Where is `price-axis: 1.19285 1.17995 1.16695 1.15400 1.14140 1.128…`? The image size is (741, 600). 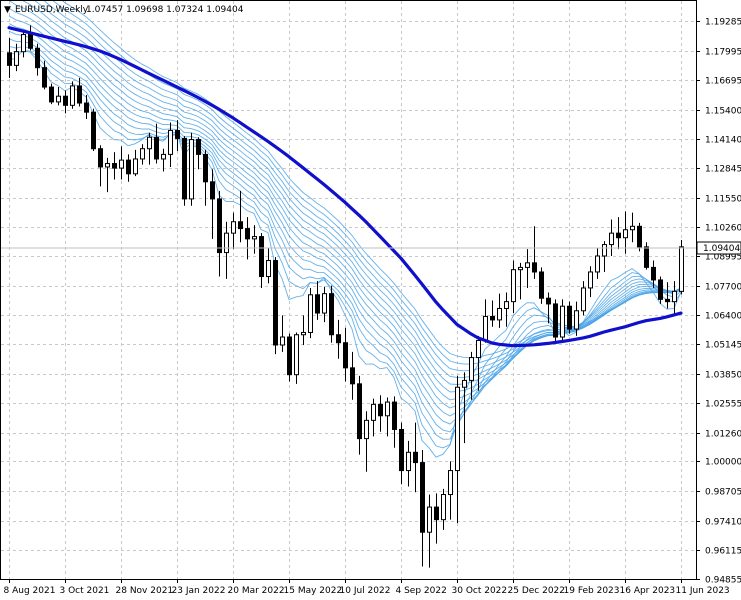 price-axis: 1.19285 1.17995 1.16695 1.15400 1.14140 1.128… is located at coordinates (718, 302).